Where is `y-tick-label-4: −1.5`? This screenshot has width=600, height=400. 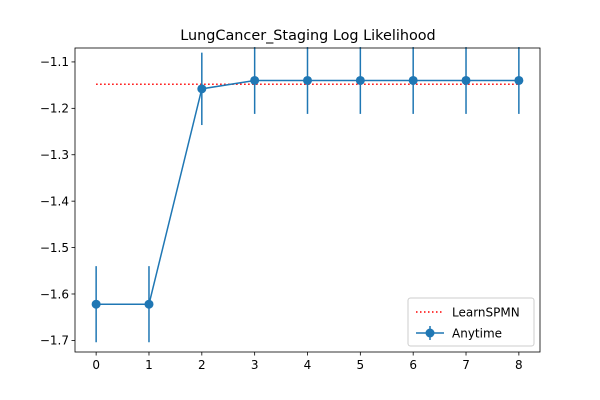
y-tick-label-4: −1.5 is located at coordinates (54, 248).